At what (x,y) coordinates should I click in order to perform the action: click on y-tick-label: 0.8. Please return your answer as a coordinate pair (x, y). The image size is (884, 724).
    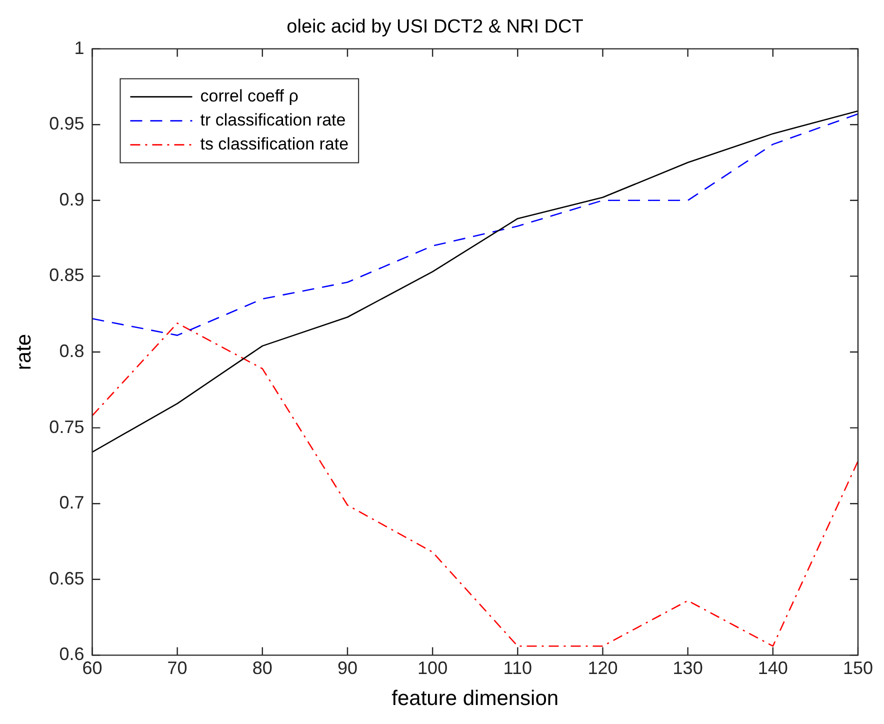
    Looking at the image, I should click on (71, 350).